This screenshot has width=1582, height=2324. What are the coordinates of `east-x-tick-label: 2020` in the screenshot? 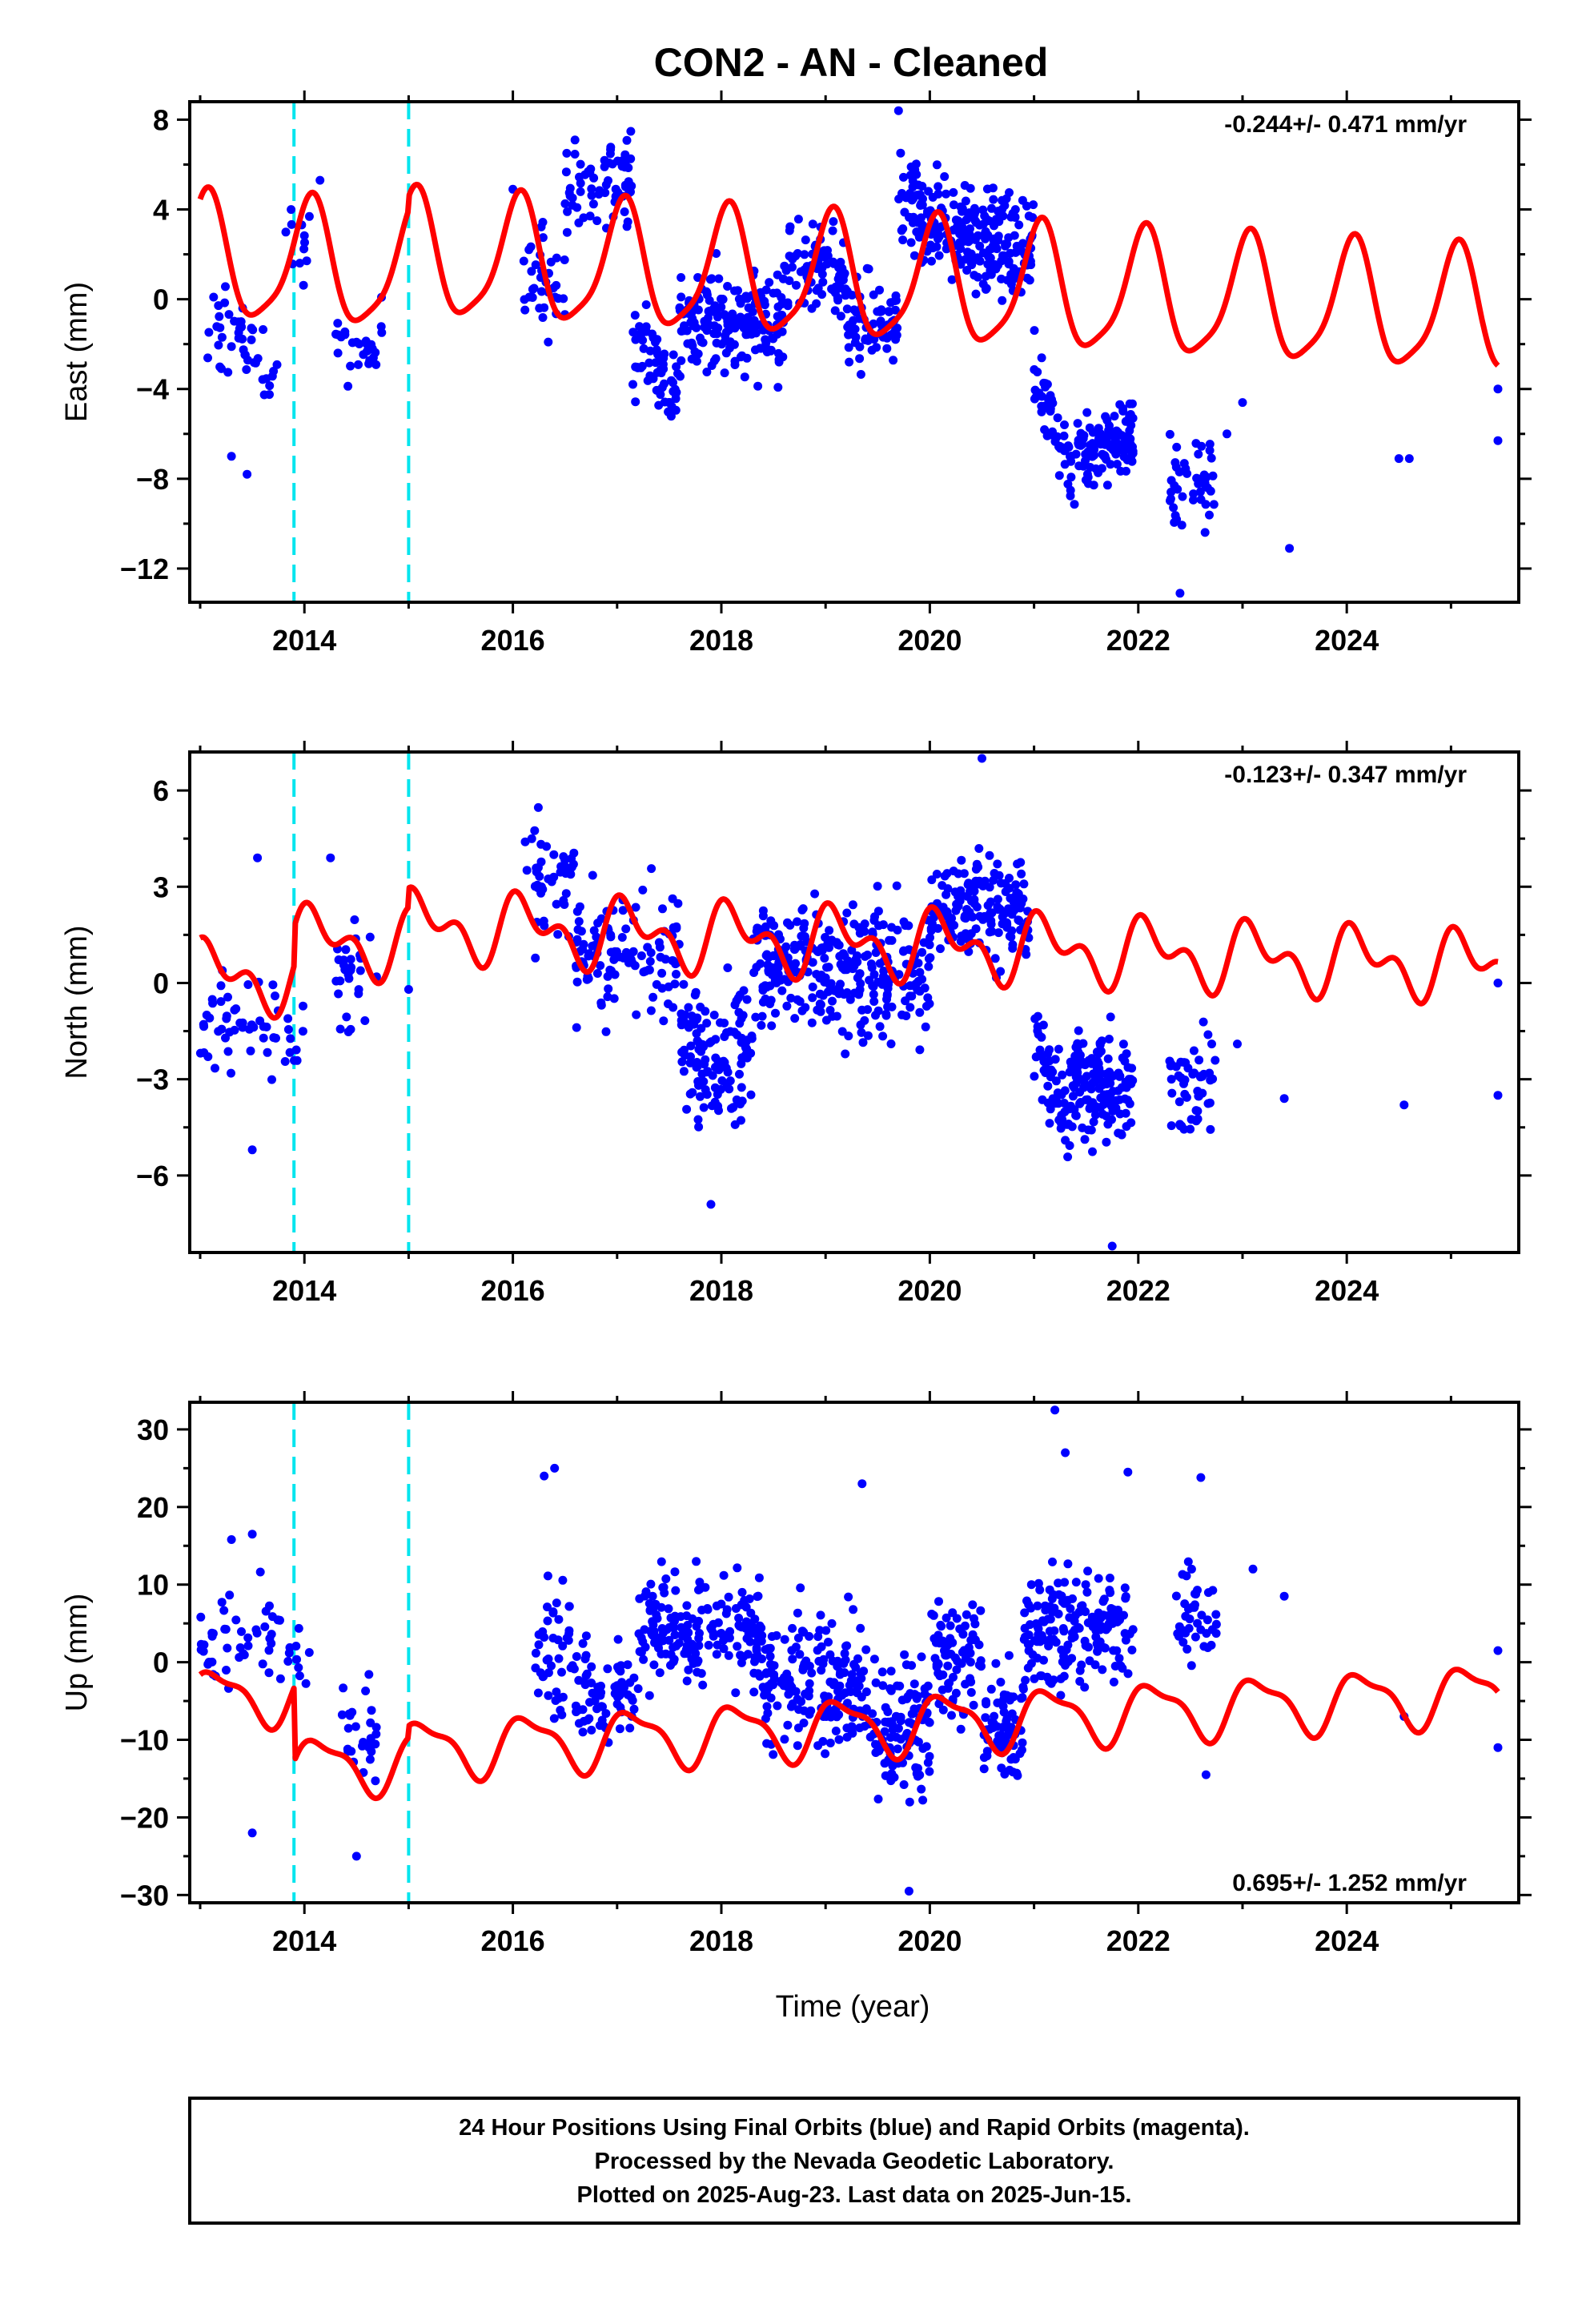 It's located at (929, 640).